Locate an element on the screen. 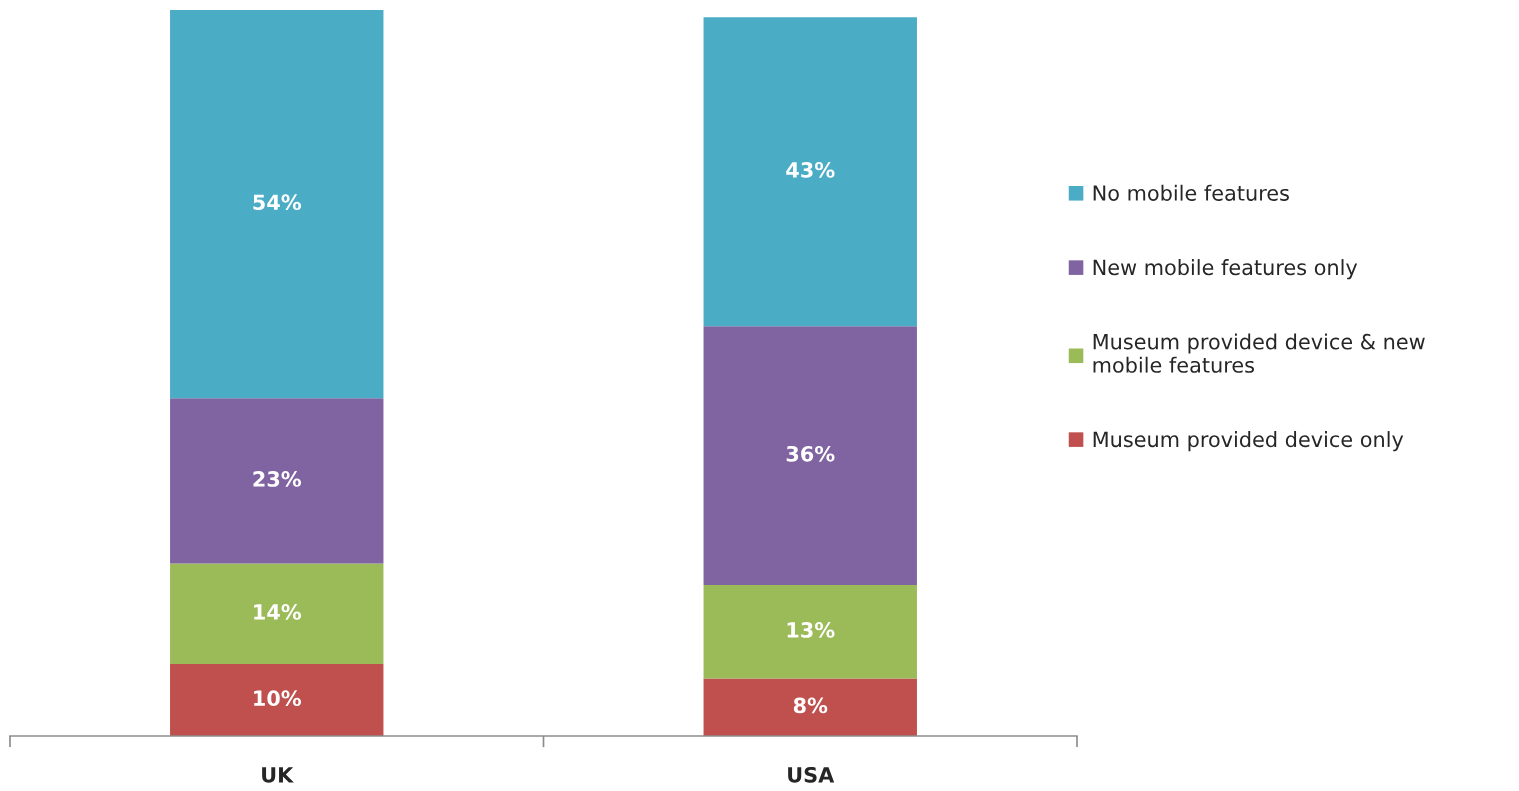 This screenshot has height=791, width=1519. x-tick-label: USA is located at coordinates (811, 774).